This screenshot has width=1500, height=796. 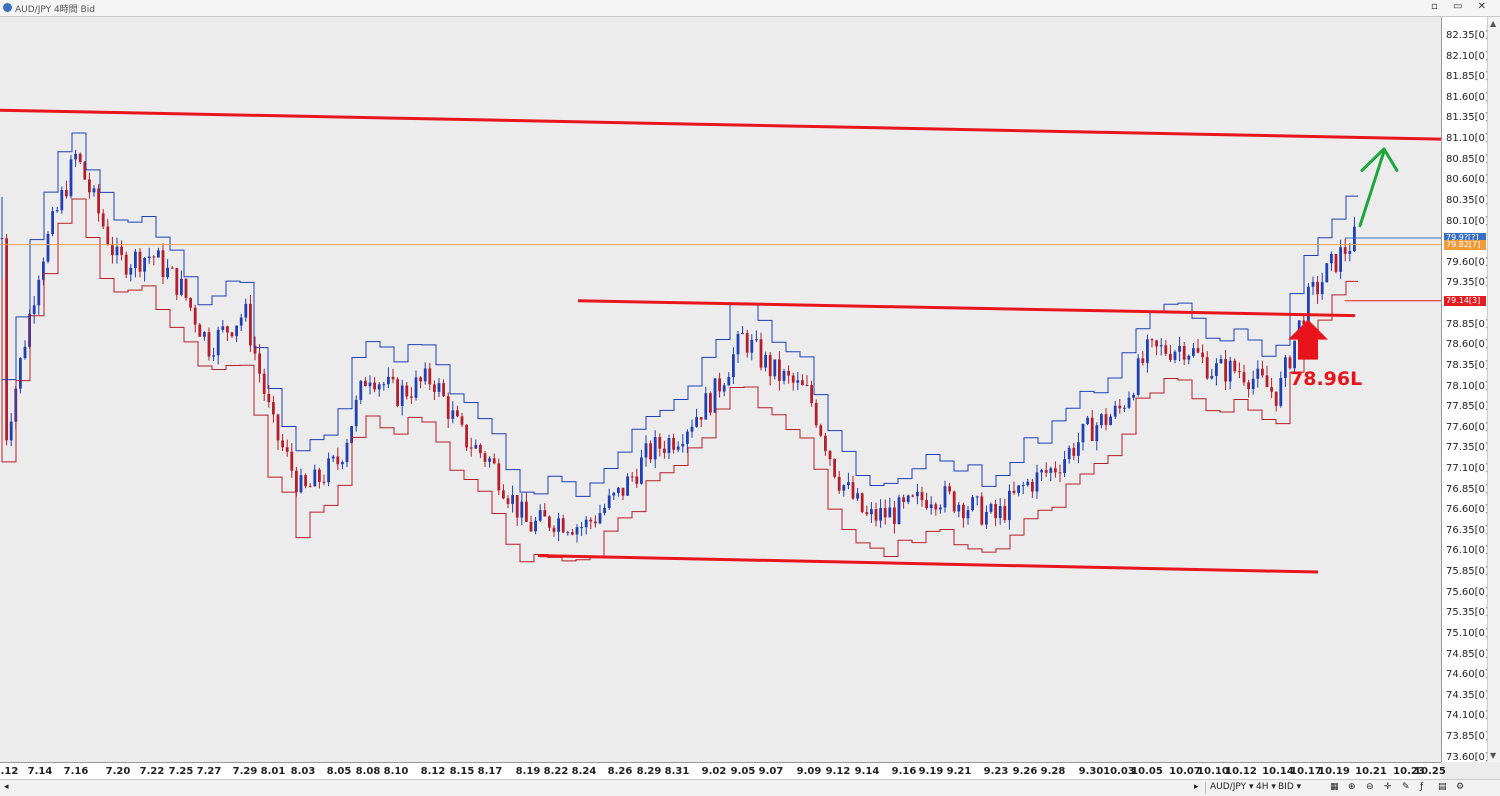 I want to click on price-tick-label: 73.60[0], so click(x=1467, y=757).